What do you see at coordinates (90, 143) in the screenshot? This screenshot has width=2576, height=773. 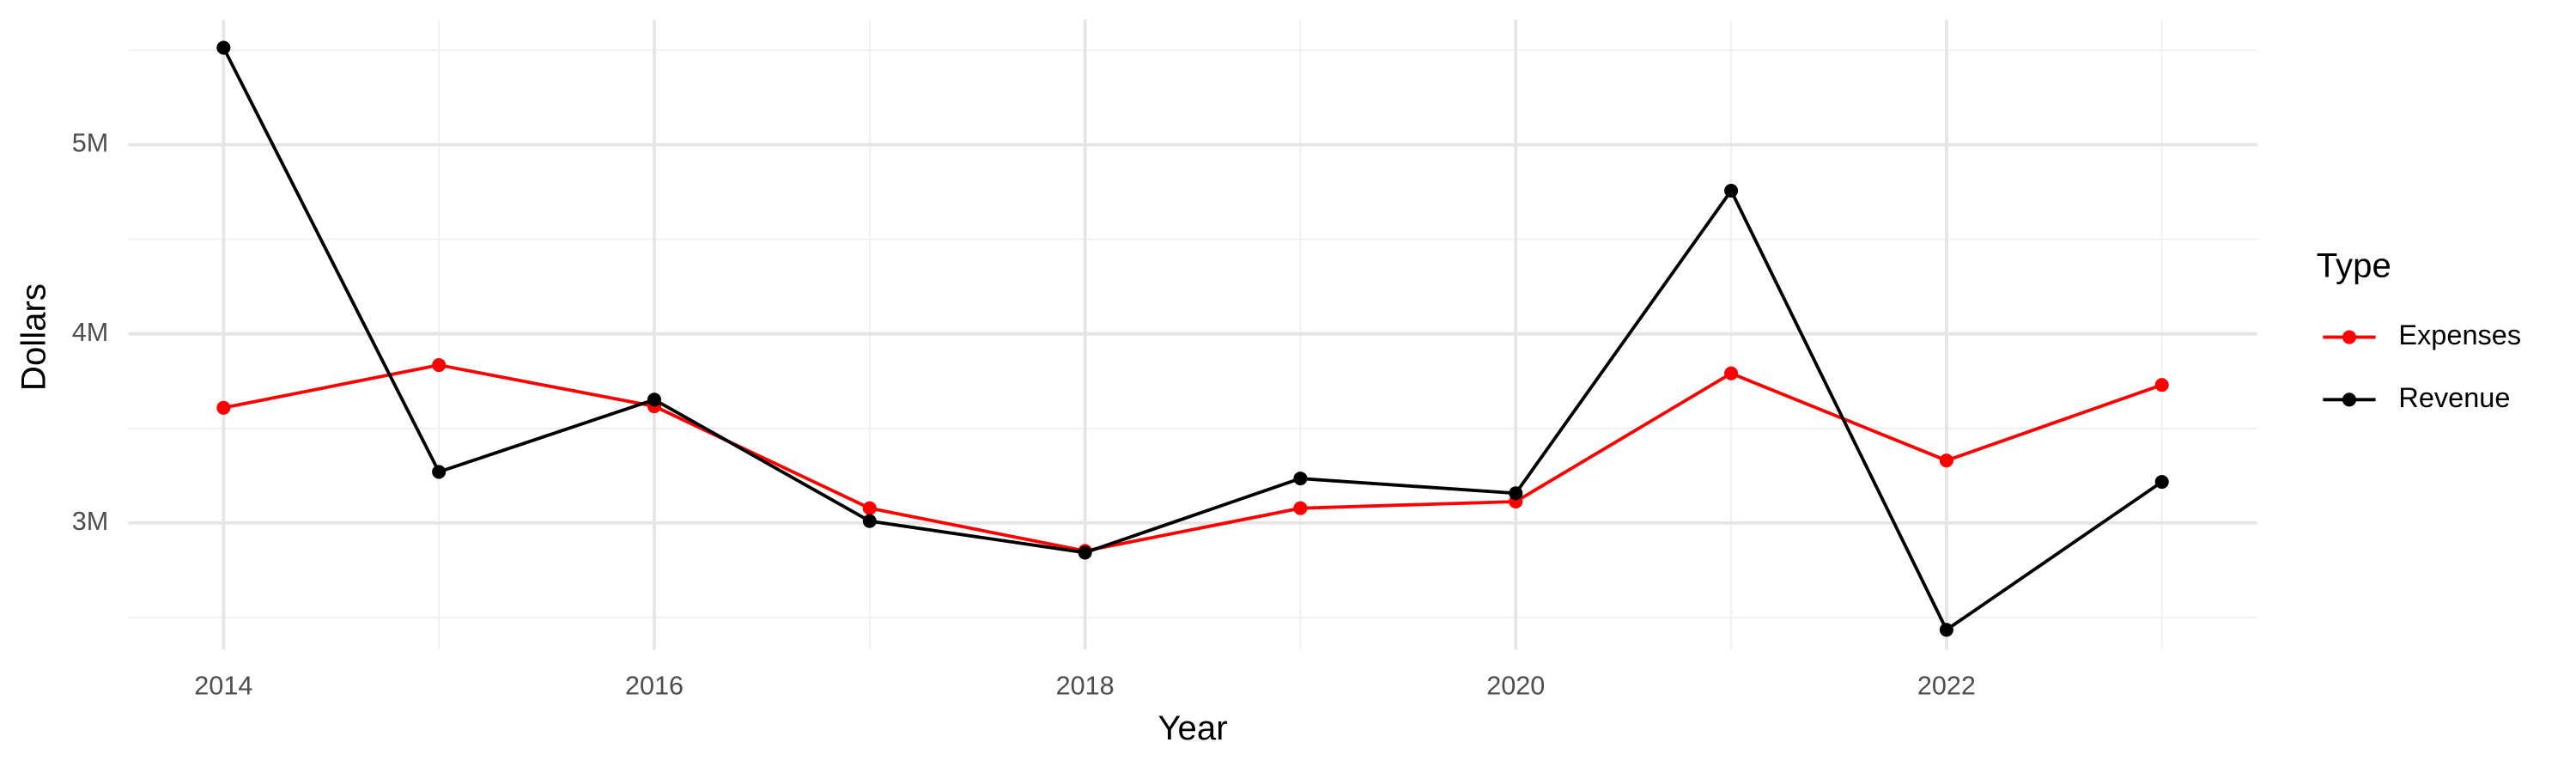 I see `y-tick-label: 5M` at bounding box center [90, 143].